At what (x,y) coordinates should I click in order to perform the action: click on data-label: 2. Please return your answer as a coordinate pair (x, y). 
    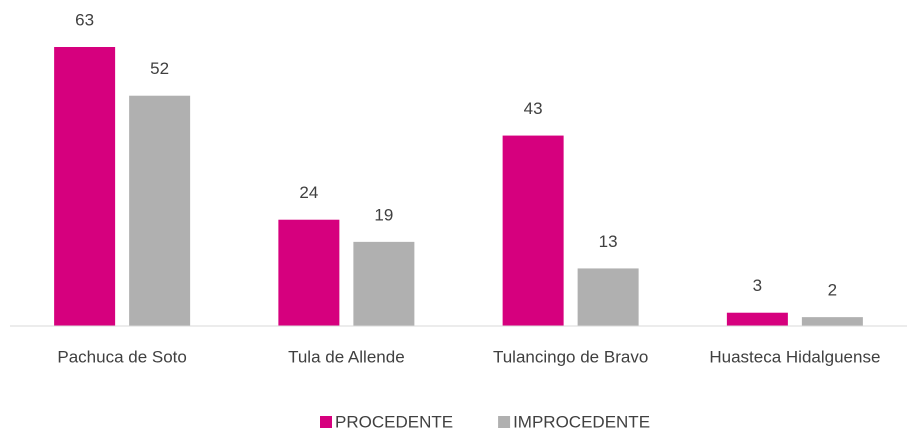
    Looking at the image, I should click on (832, 290).